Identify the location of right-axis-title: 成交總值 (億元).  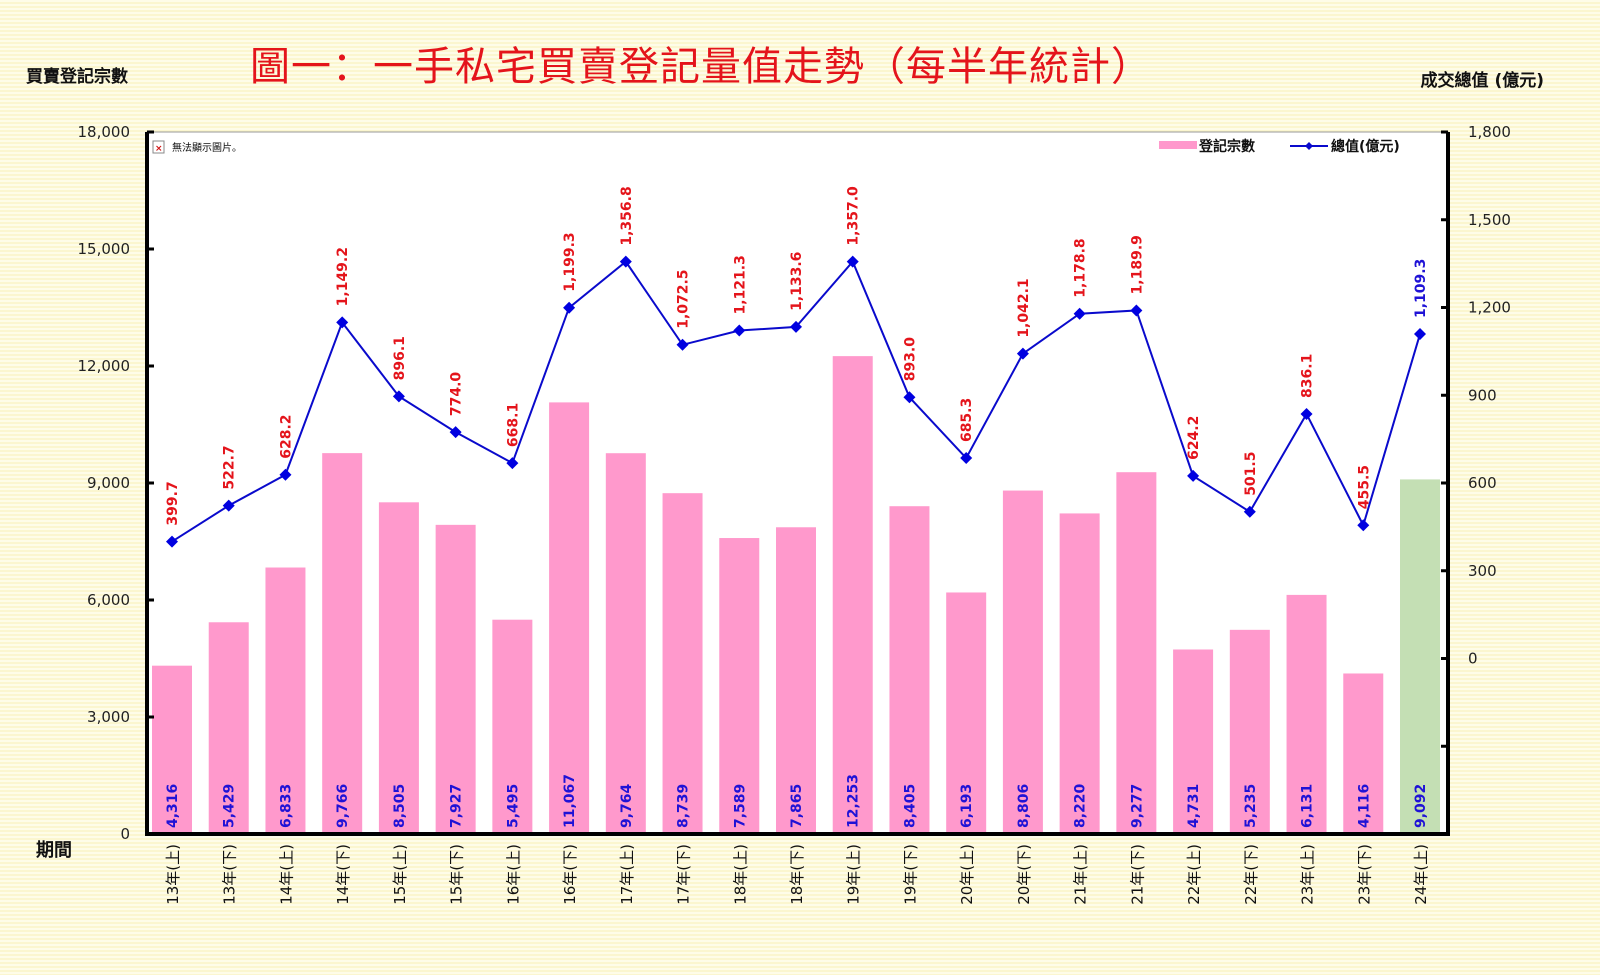
(1482, 81).